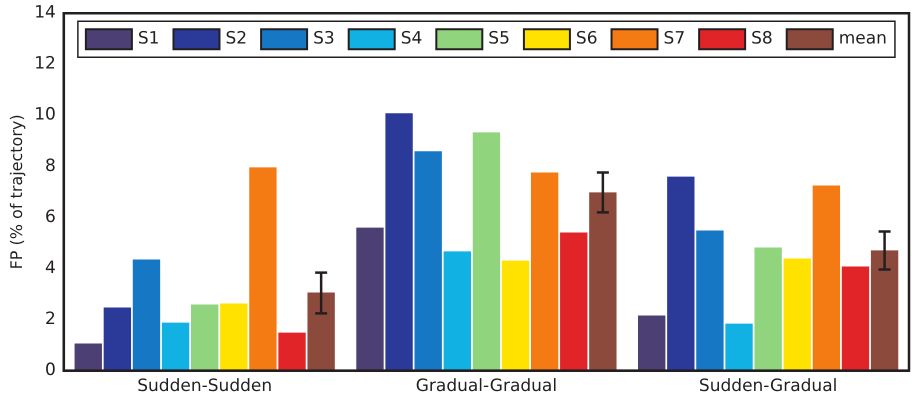 This screenshot has height=407, width=912. I want to click on y-tick-label: 8, so click(50, 166).